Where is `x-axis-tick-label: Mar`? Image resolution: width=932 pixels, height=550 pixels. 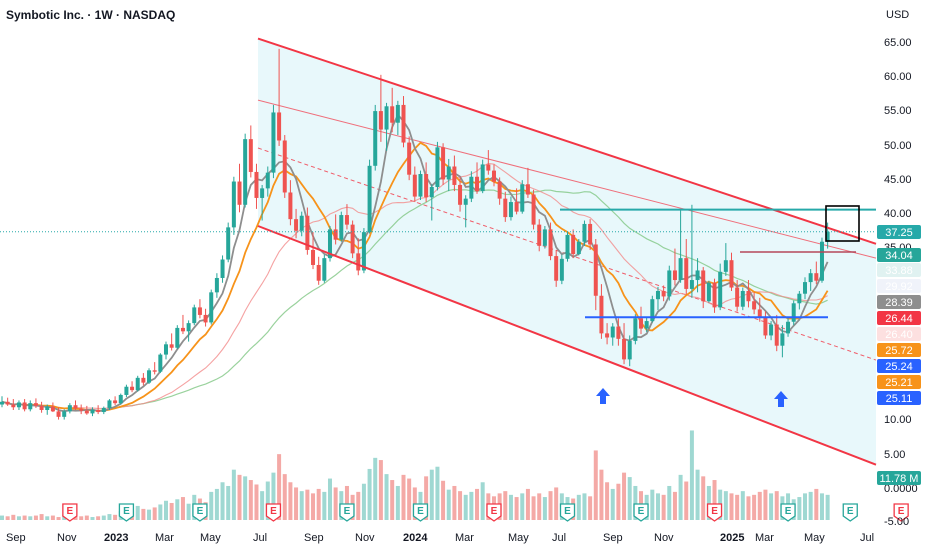
x-axis-tick-label: Mar is located at coordinates (164, 538).